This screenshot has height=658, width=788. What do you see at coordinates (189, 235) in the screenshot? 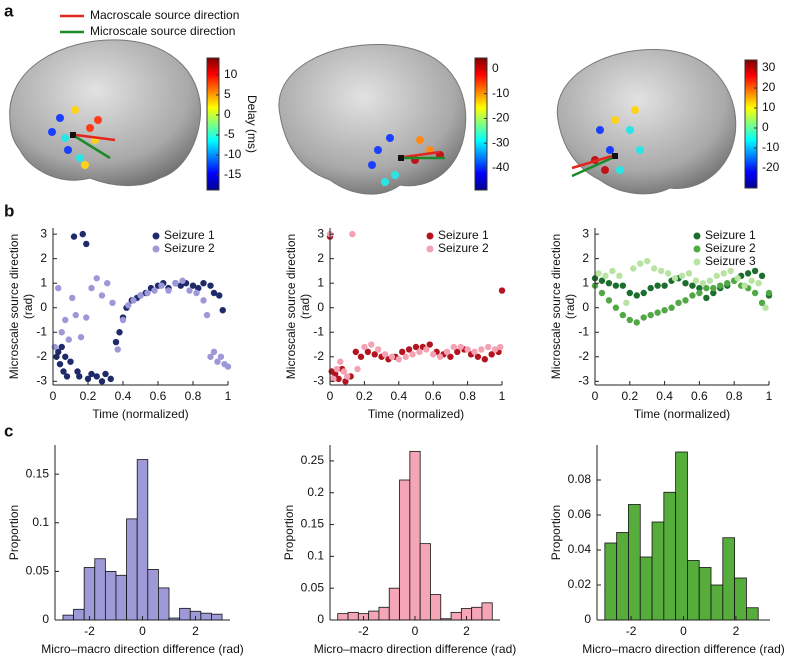
I see `legend-label: Seizure 1` at bounding box center [189, 235].